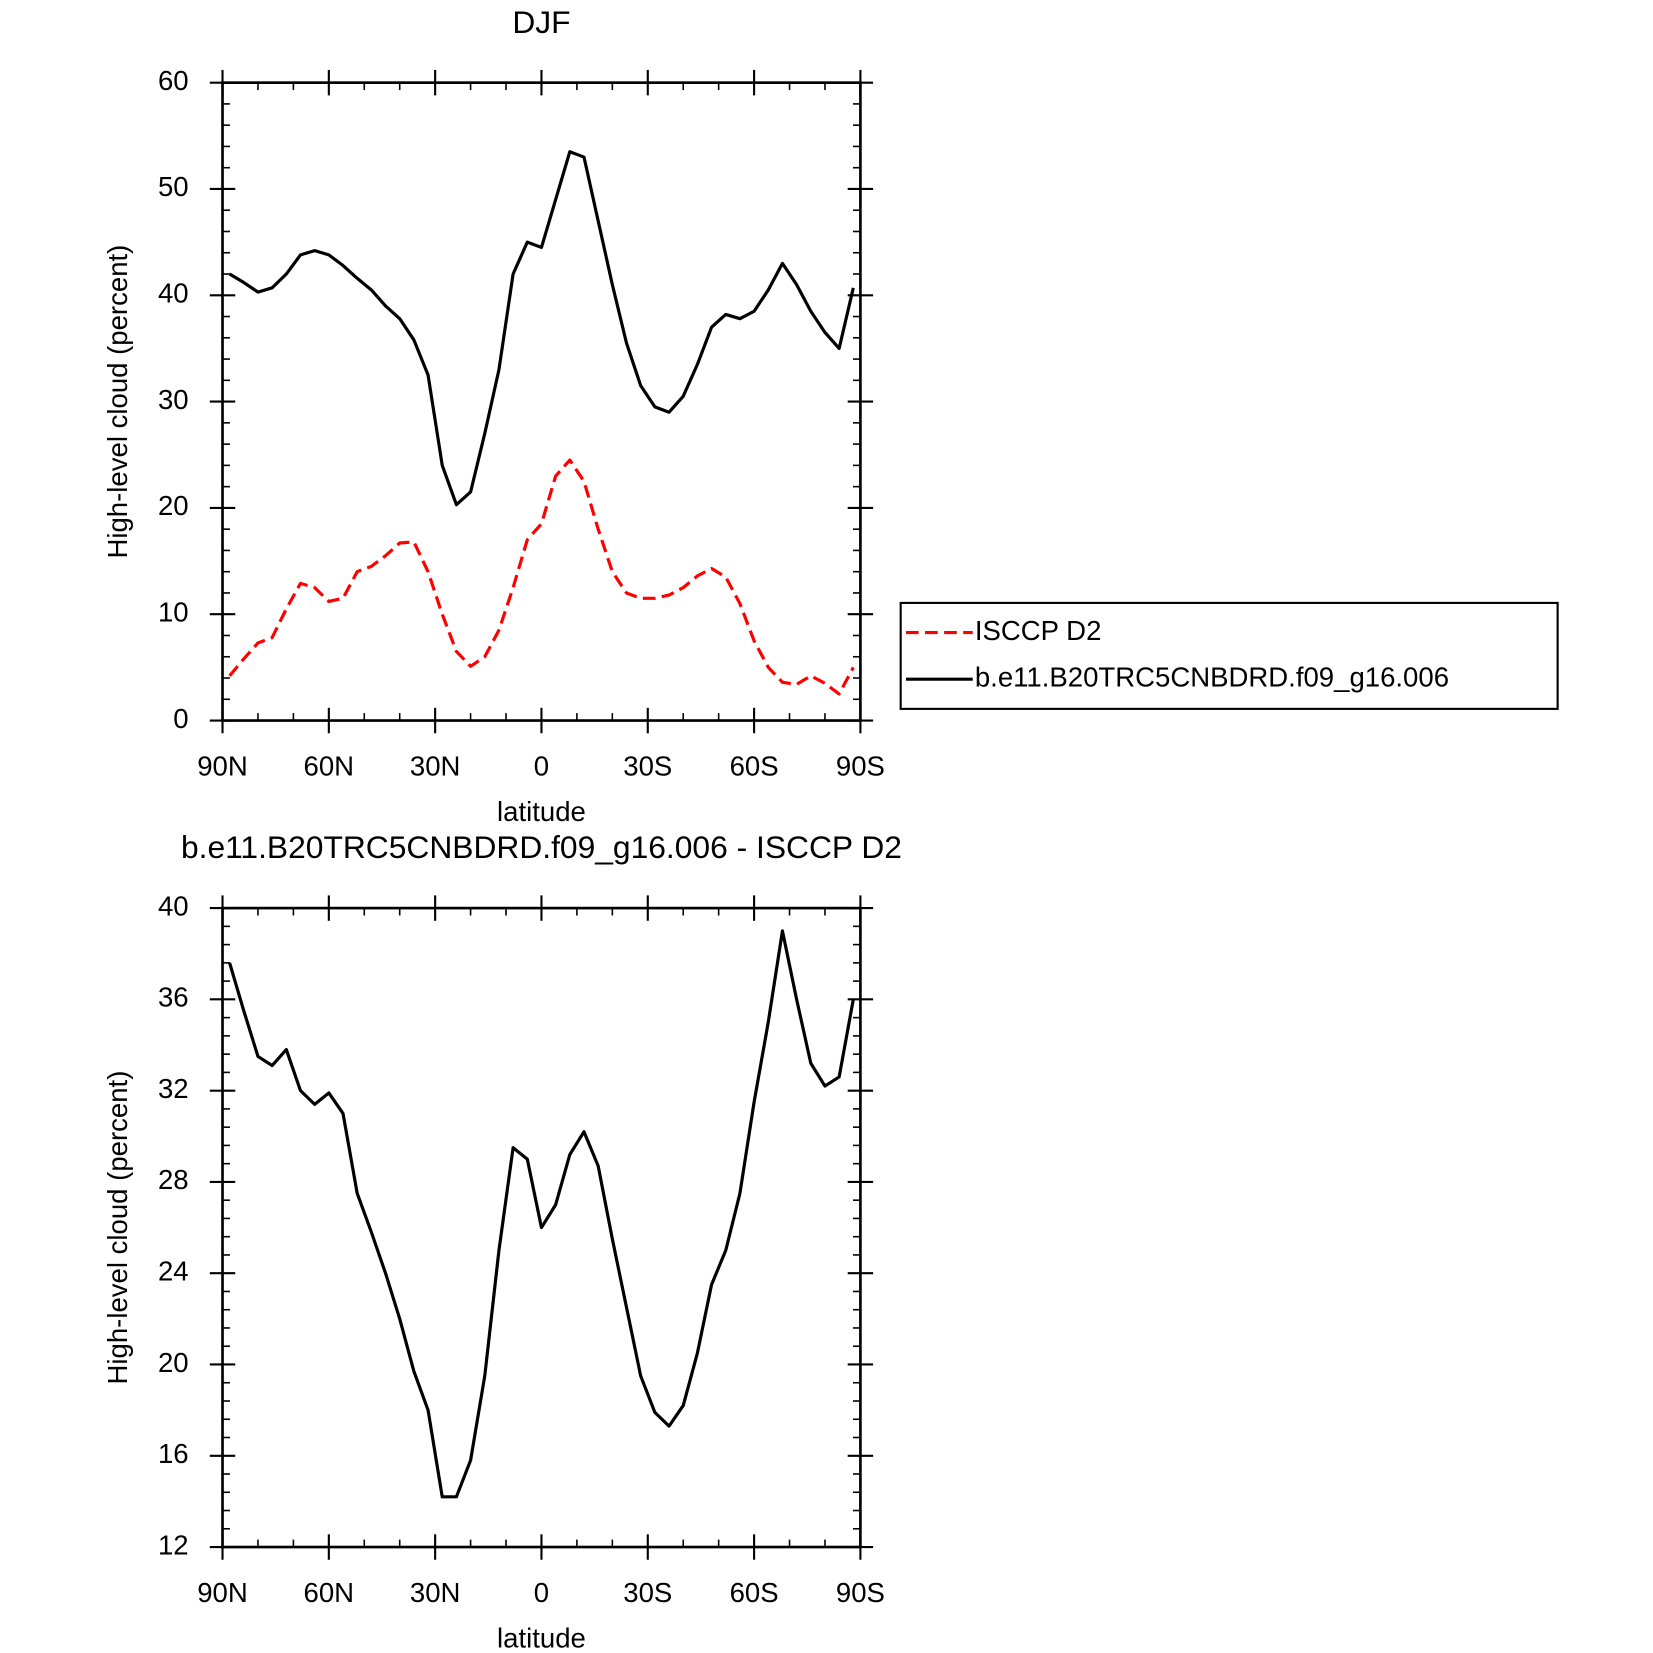  Describe the element at coordinates (173, 1544) in the screenshot. I see `y-tick-label: 12` at that location.